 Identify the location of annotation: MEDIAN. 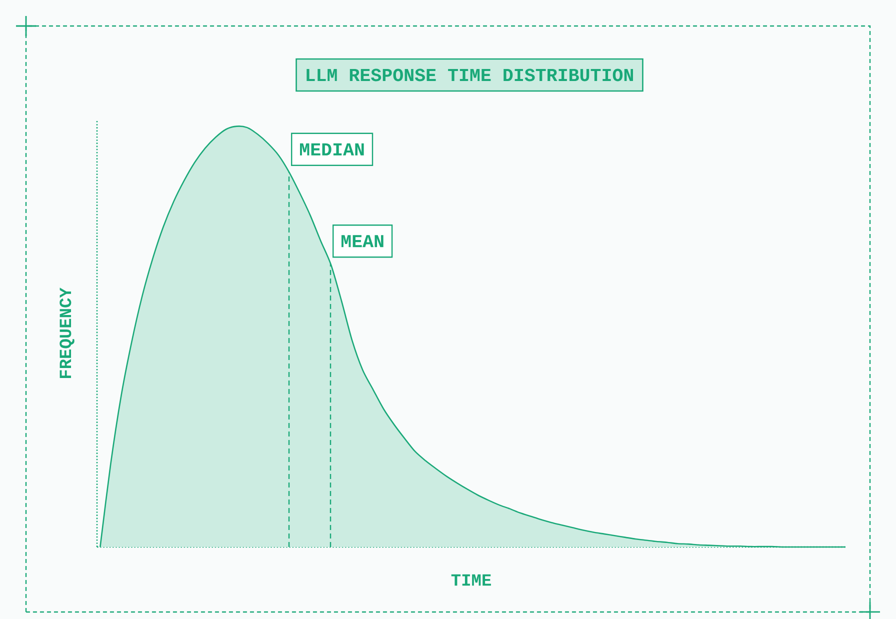
(332, 149).